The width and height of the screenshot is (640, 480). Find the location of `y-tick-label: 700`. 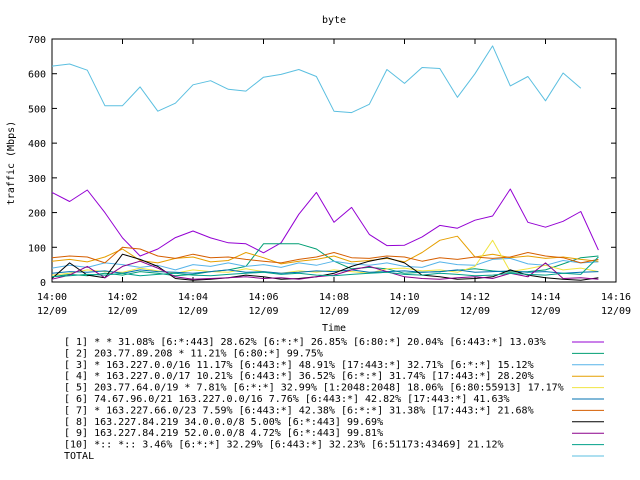

y-tick-label: 700 is located at coordinates (37, 40).